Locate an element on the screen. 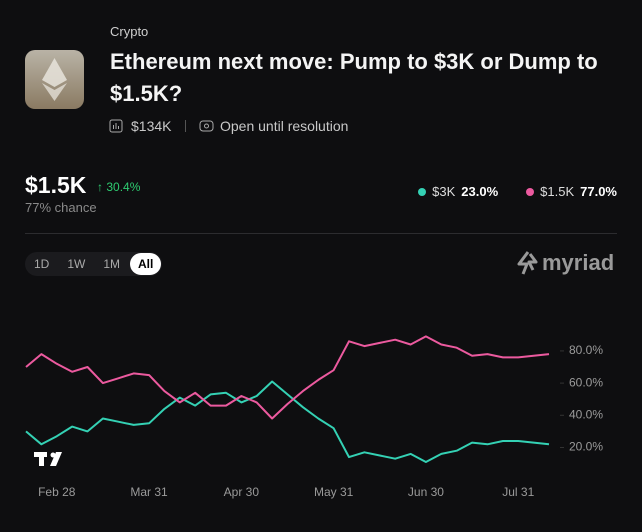 The image size is (642, 532). range-button: 1W is located at coordinates (76, 264).